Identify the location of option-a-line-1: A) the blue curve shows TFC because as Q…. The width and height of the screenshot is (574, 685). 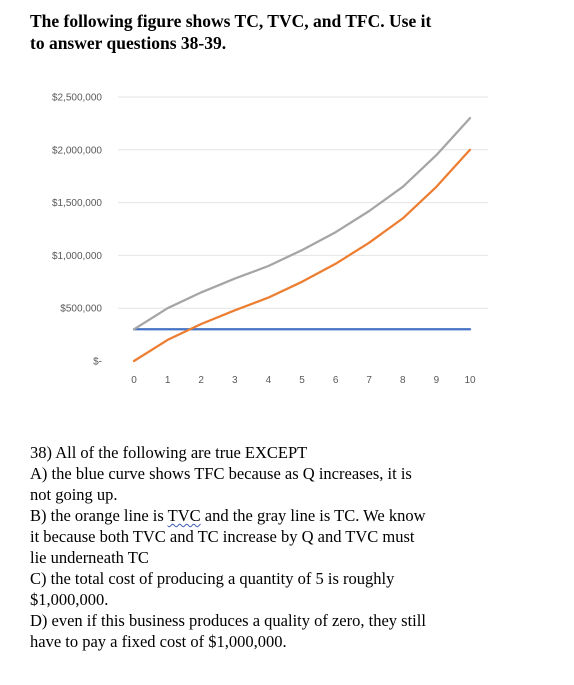
(221, 473).